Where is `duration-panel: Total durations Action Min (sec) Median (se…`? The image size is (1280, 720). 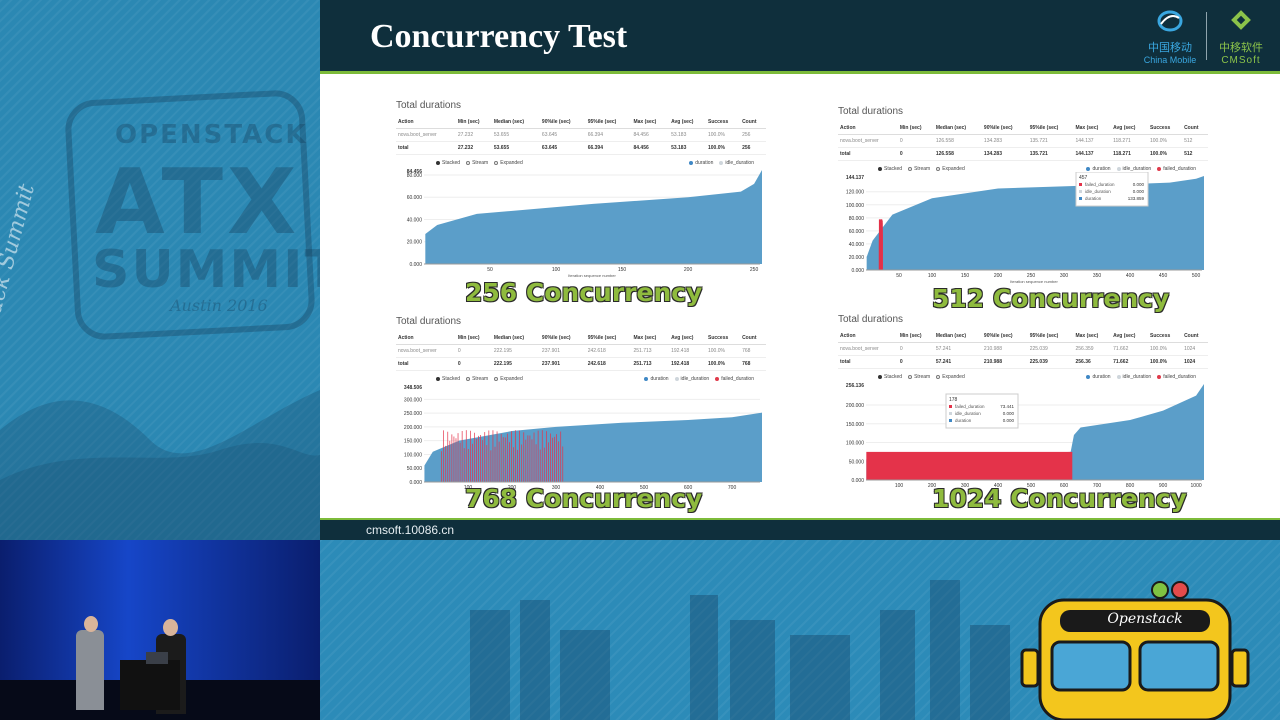 duration-panel: Total durations Action Min (sec) Median (se… is located at coordinates (1028, 424).